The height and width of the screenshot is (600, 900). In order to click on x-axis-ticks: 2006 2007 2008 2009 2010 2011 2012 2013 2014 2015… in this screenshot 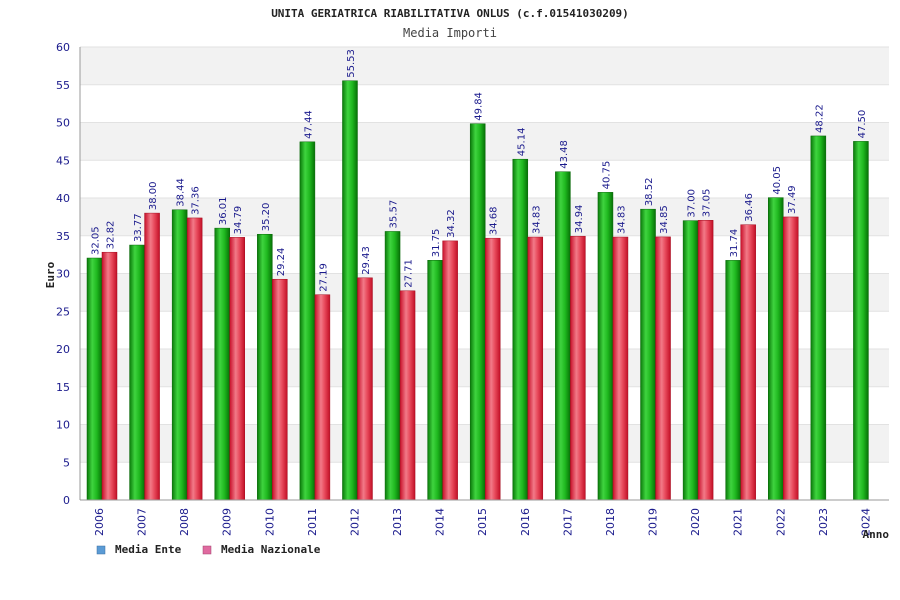, I will do `click(482, 522)`.